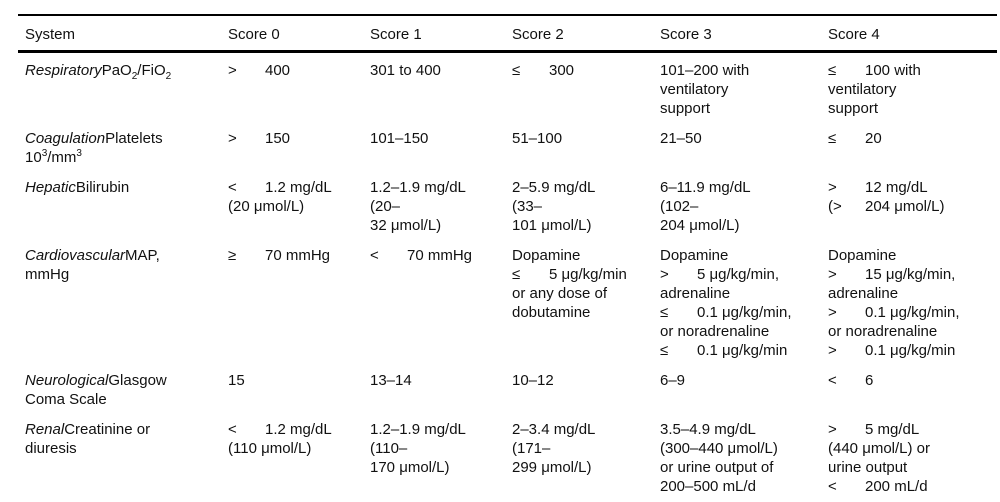 Image resolution: width=1000 pixels, height=502 pixels. What do you see at coordinates (673, 380) in the screenshot?
I see `cell-value: 6–9` at bounding box center [673, 380].